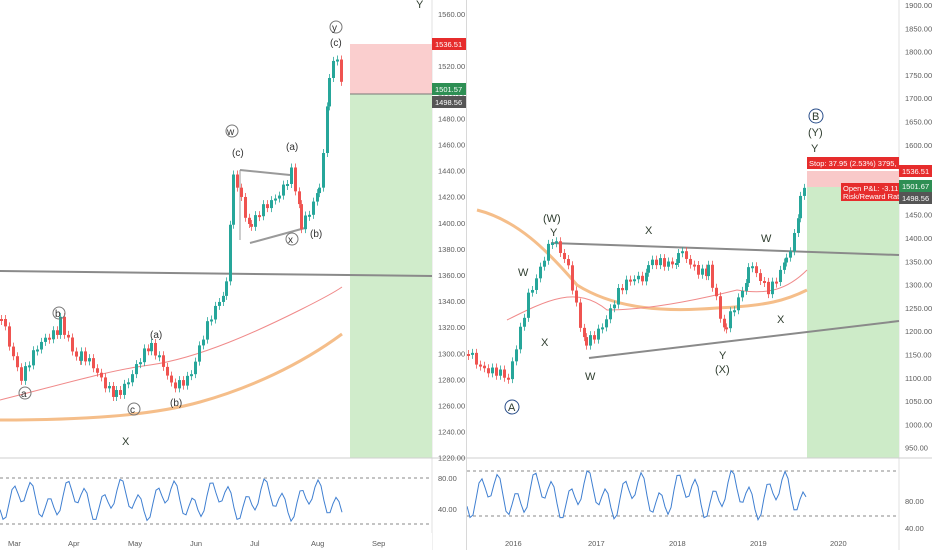 The width and height of the screenshot is (932, 550). I want to click on left-price-label: 1440.00, so click(451, 171).